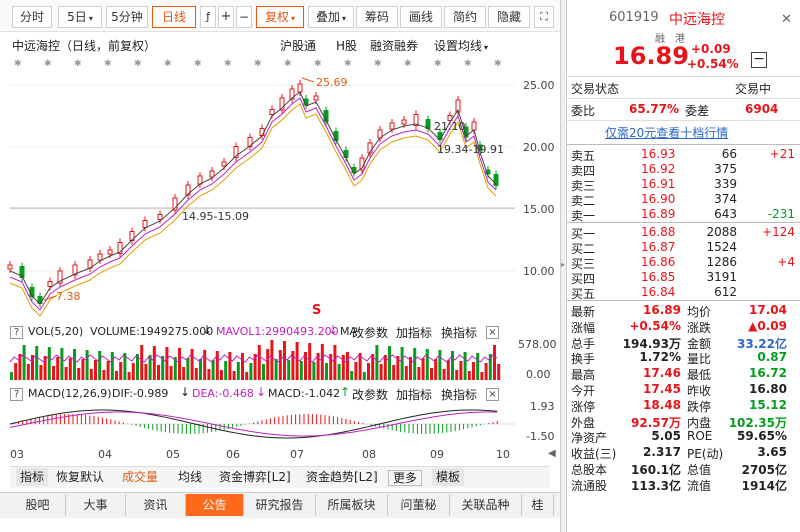 The image size is (800, 532). I want to click on tab-research: 研究报告, so click(280, 505).